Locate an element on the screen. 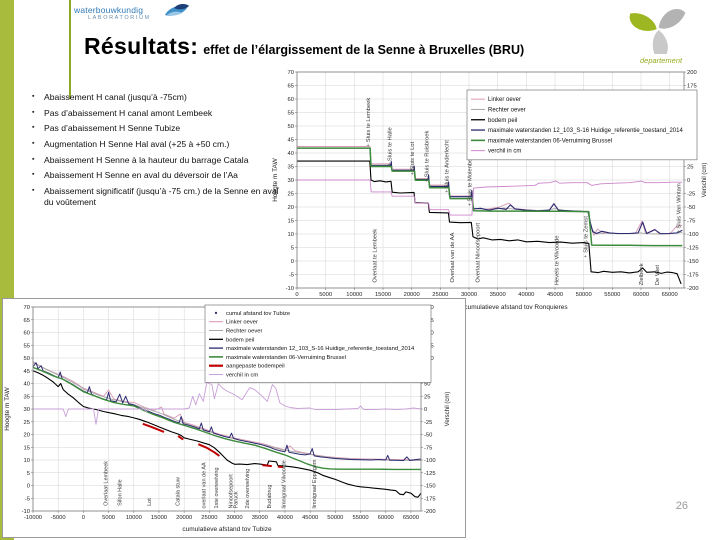  x-tick-label: 30000 is located at coordinates (469, 295).